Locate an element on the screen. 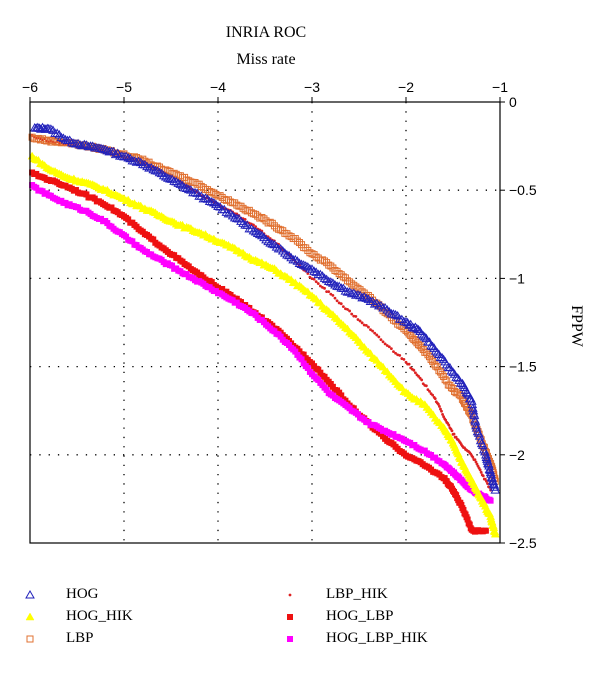  x-tick-label: −2 is located at coordinates (406, 87).